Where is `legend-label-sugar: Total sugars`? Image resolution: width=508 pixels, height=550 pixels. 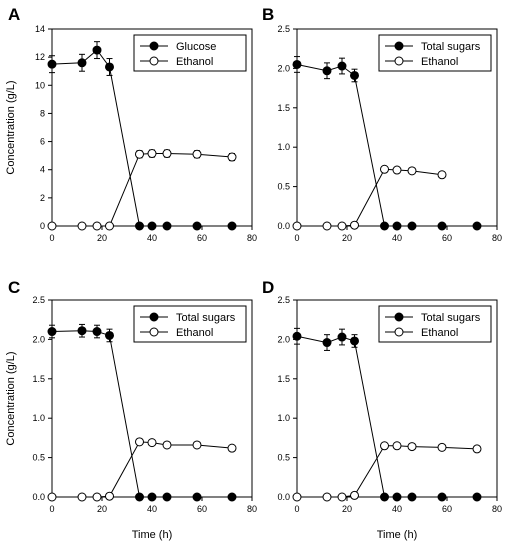
legend-label-sugar: Total sugars is located at coordinates (206, 318).